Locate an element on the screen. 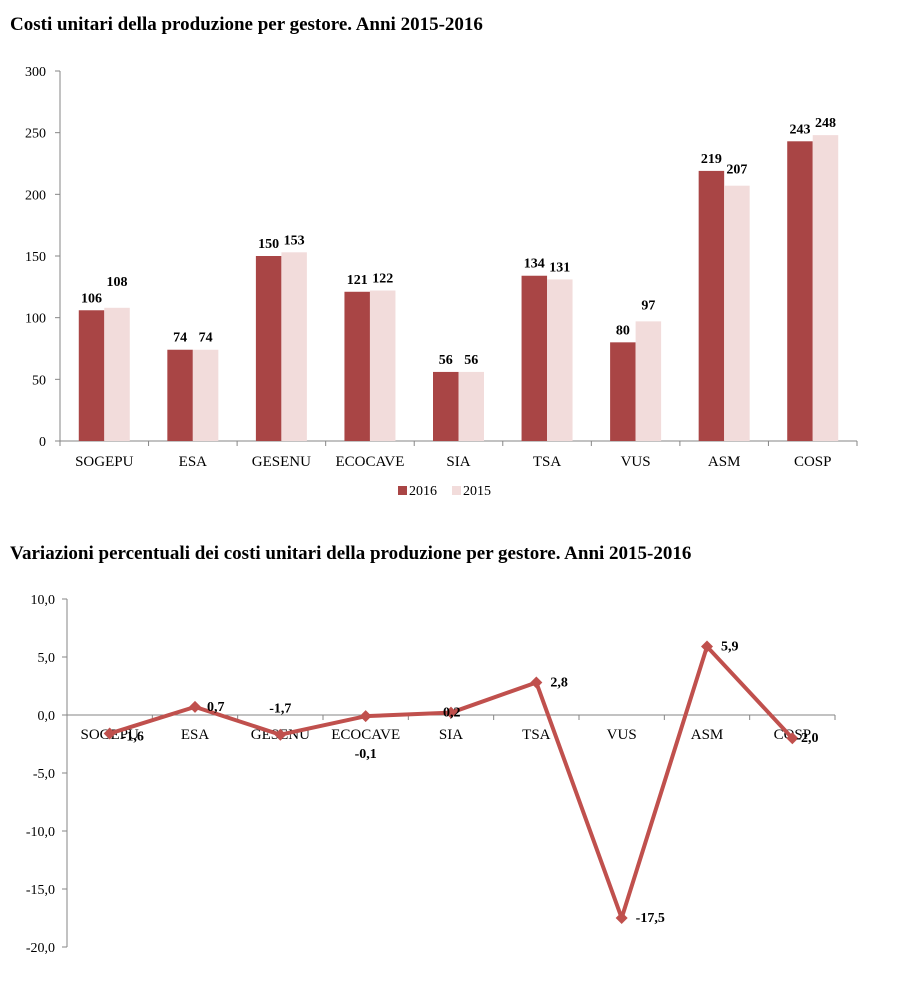 This screenshot has width=898, height=998. legend-label-2016: 2016 is located at coordinates (423, 491).